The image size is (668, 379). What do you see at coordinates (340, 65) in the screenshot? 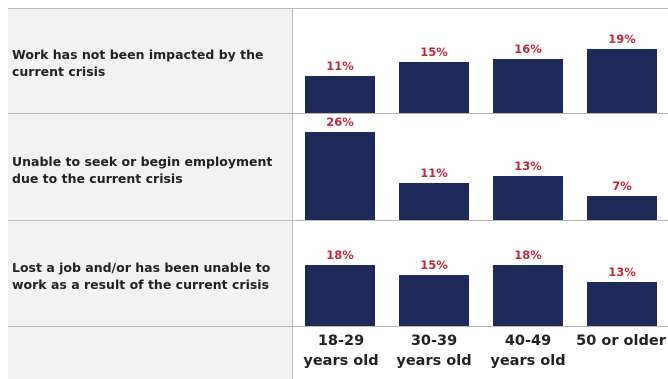
I see `value-label-row1-col1: 11%` at bounding box center [340, 65].